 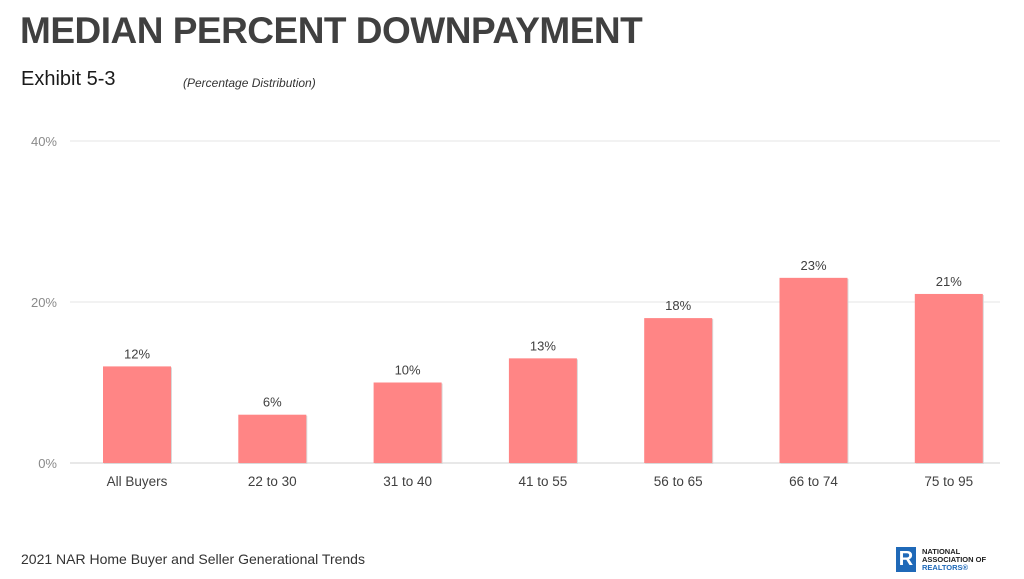 I want to click on x-tick-label: 56 to 65, so click(x=678, y=481).